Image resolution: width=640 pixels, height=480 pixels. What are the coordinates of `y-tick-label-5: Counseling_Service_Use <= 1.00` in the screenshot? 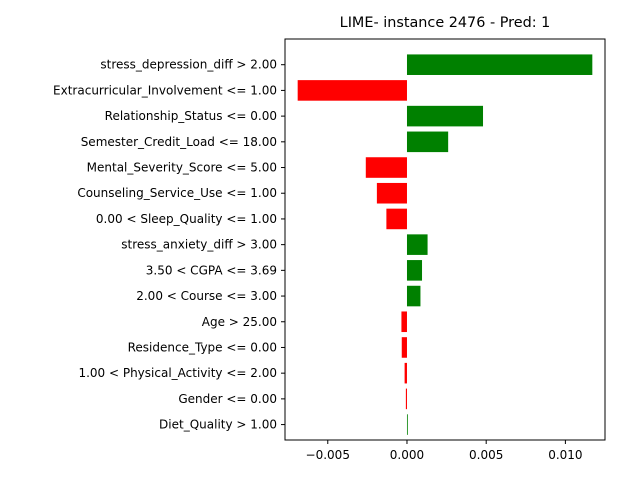 It's located at (177, 193).